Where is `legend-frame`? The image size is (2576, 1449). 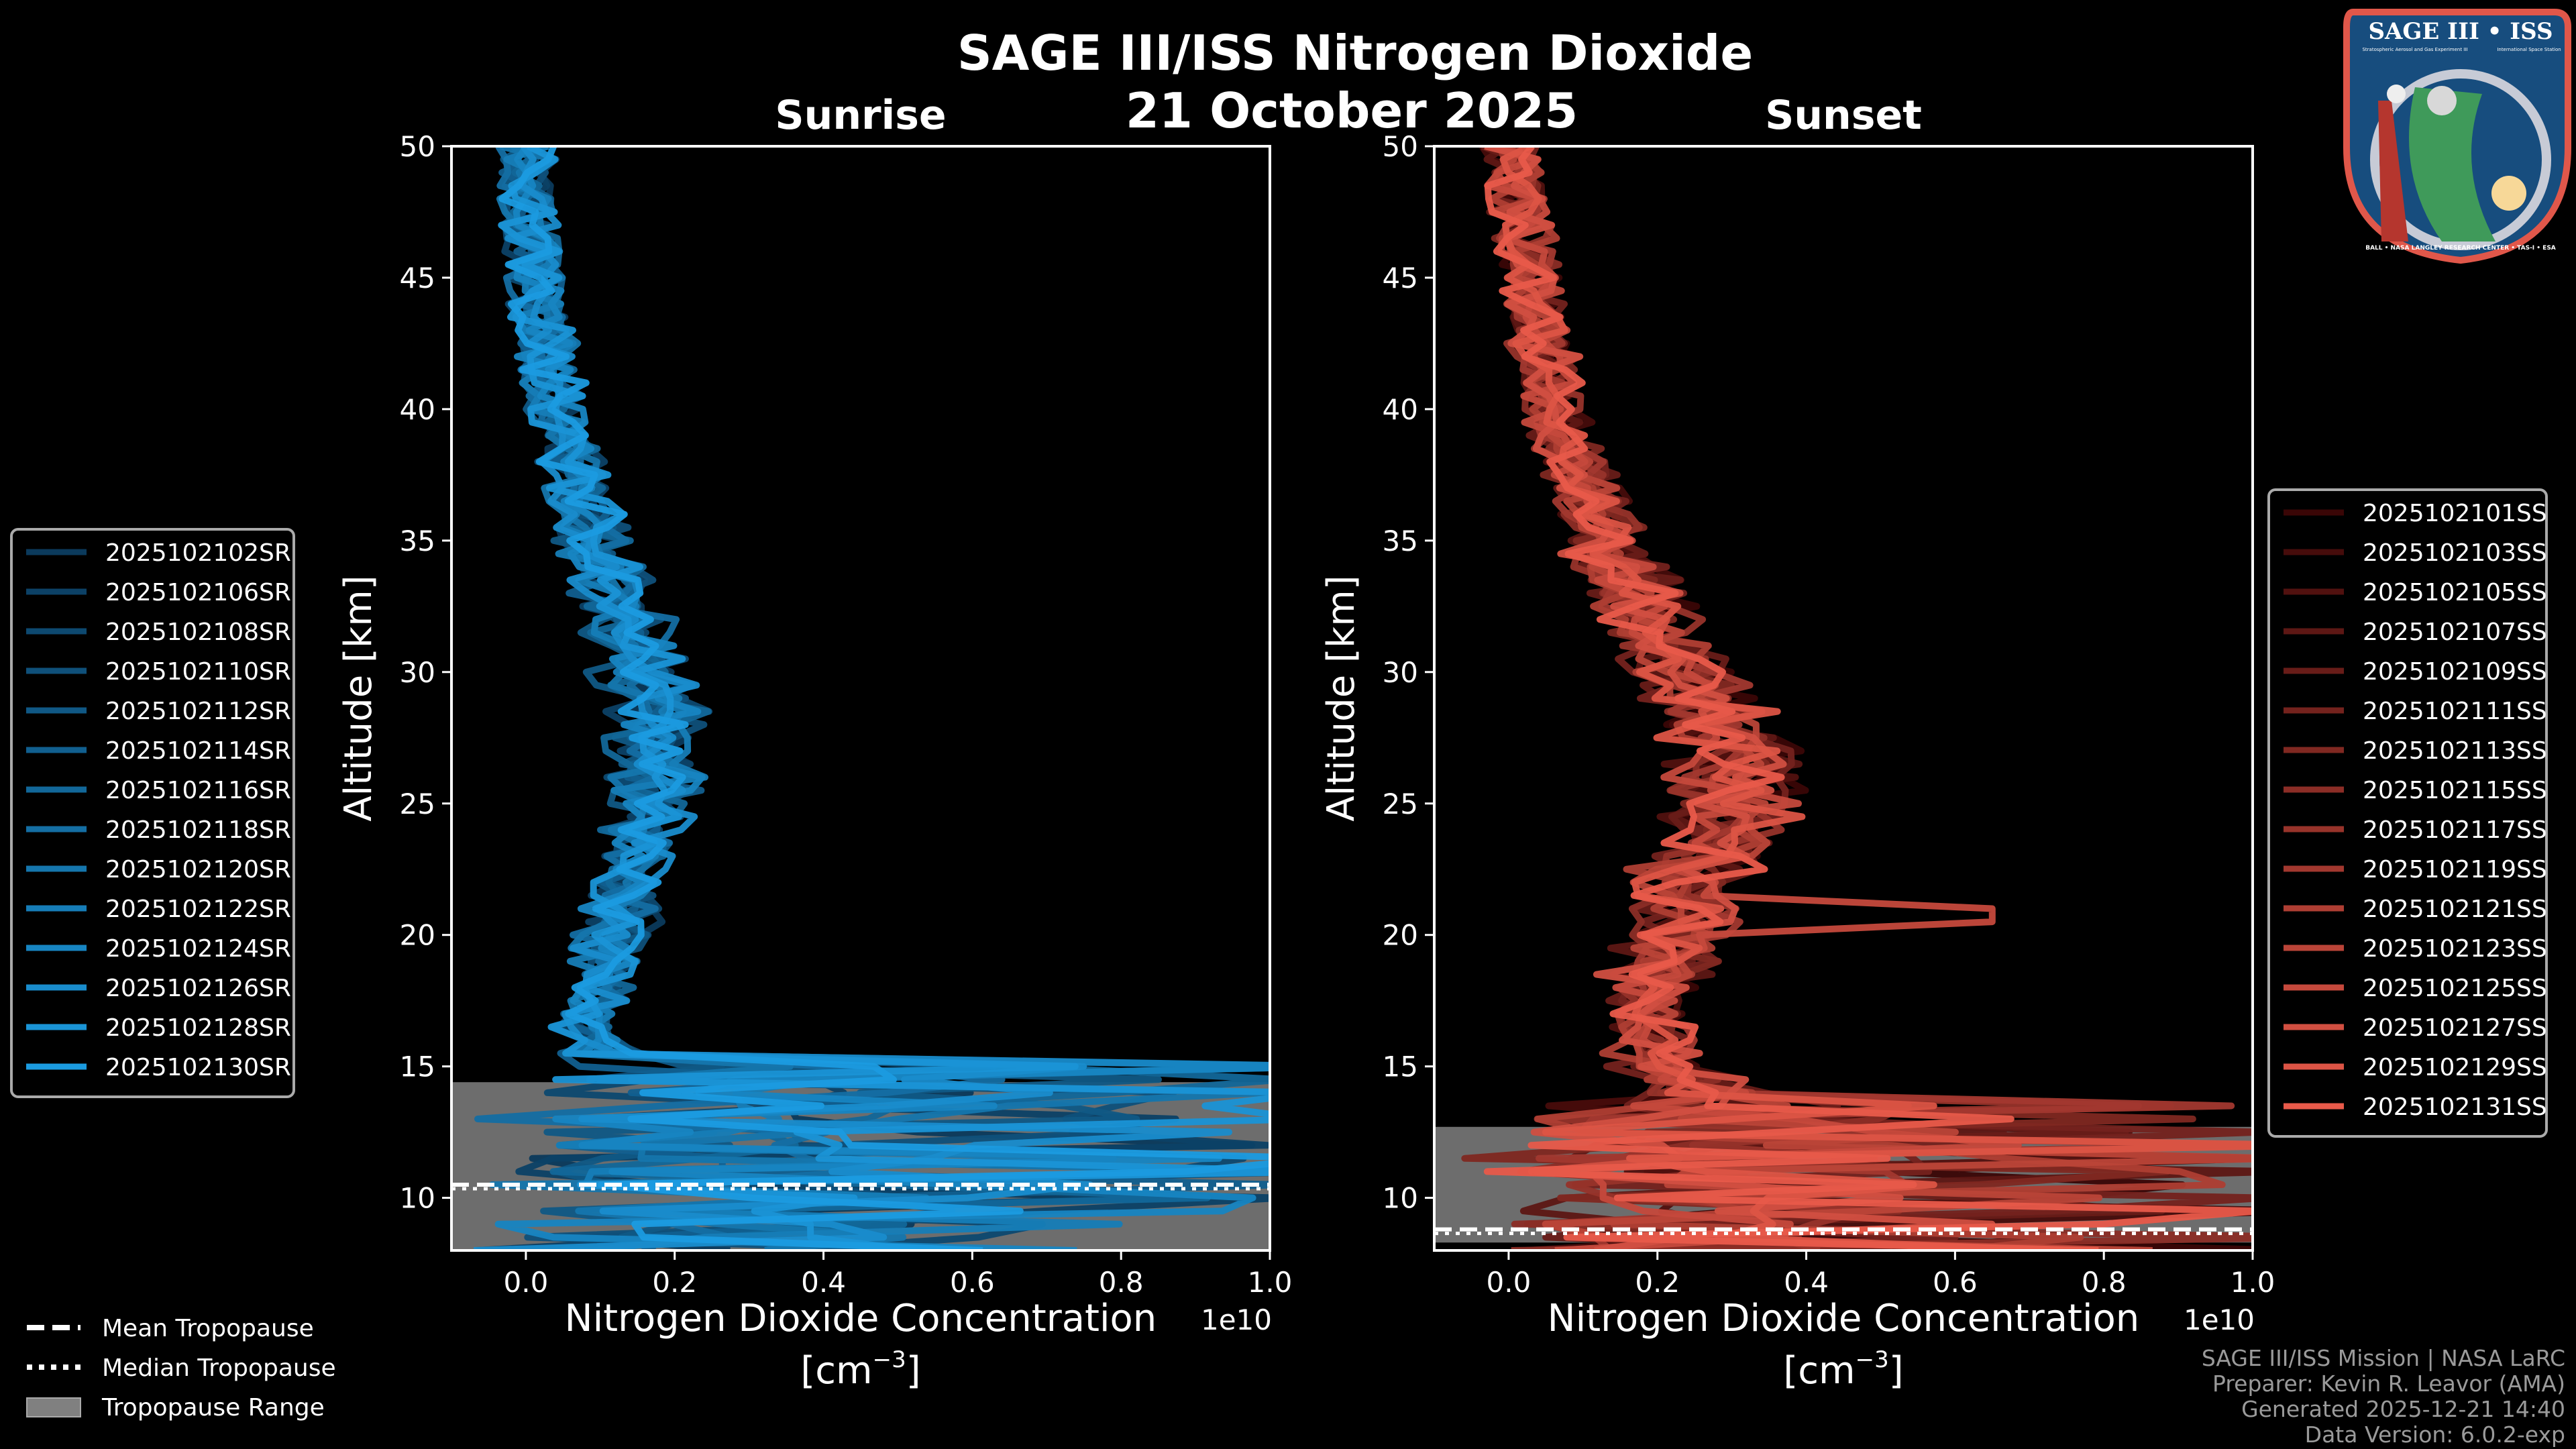 legend-frame is located at coordinates (2407, 813).